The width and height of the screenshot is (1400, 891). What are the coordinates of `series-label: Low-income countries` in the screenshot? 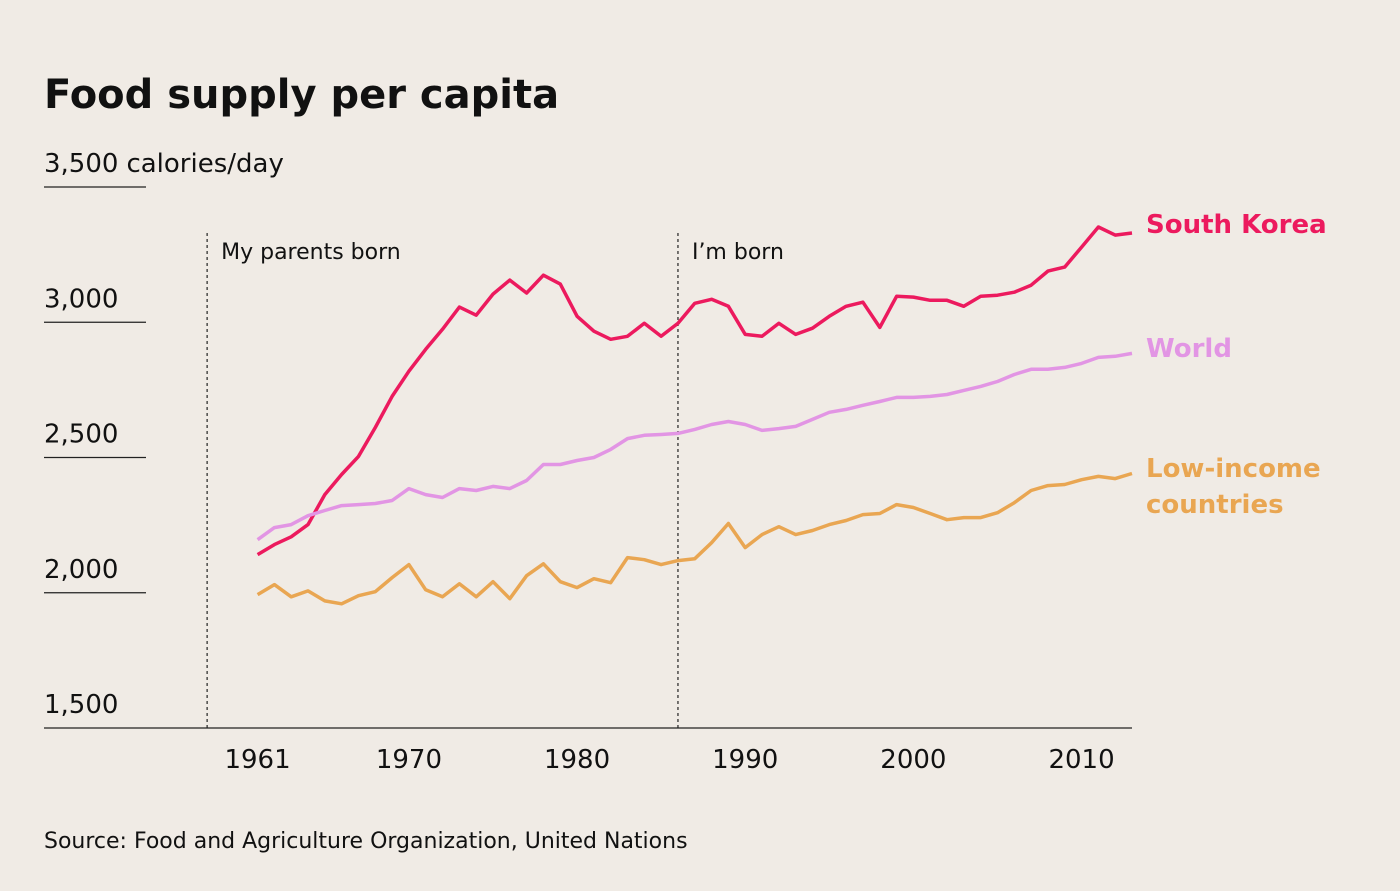 It's located at (1233, 487).